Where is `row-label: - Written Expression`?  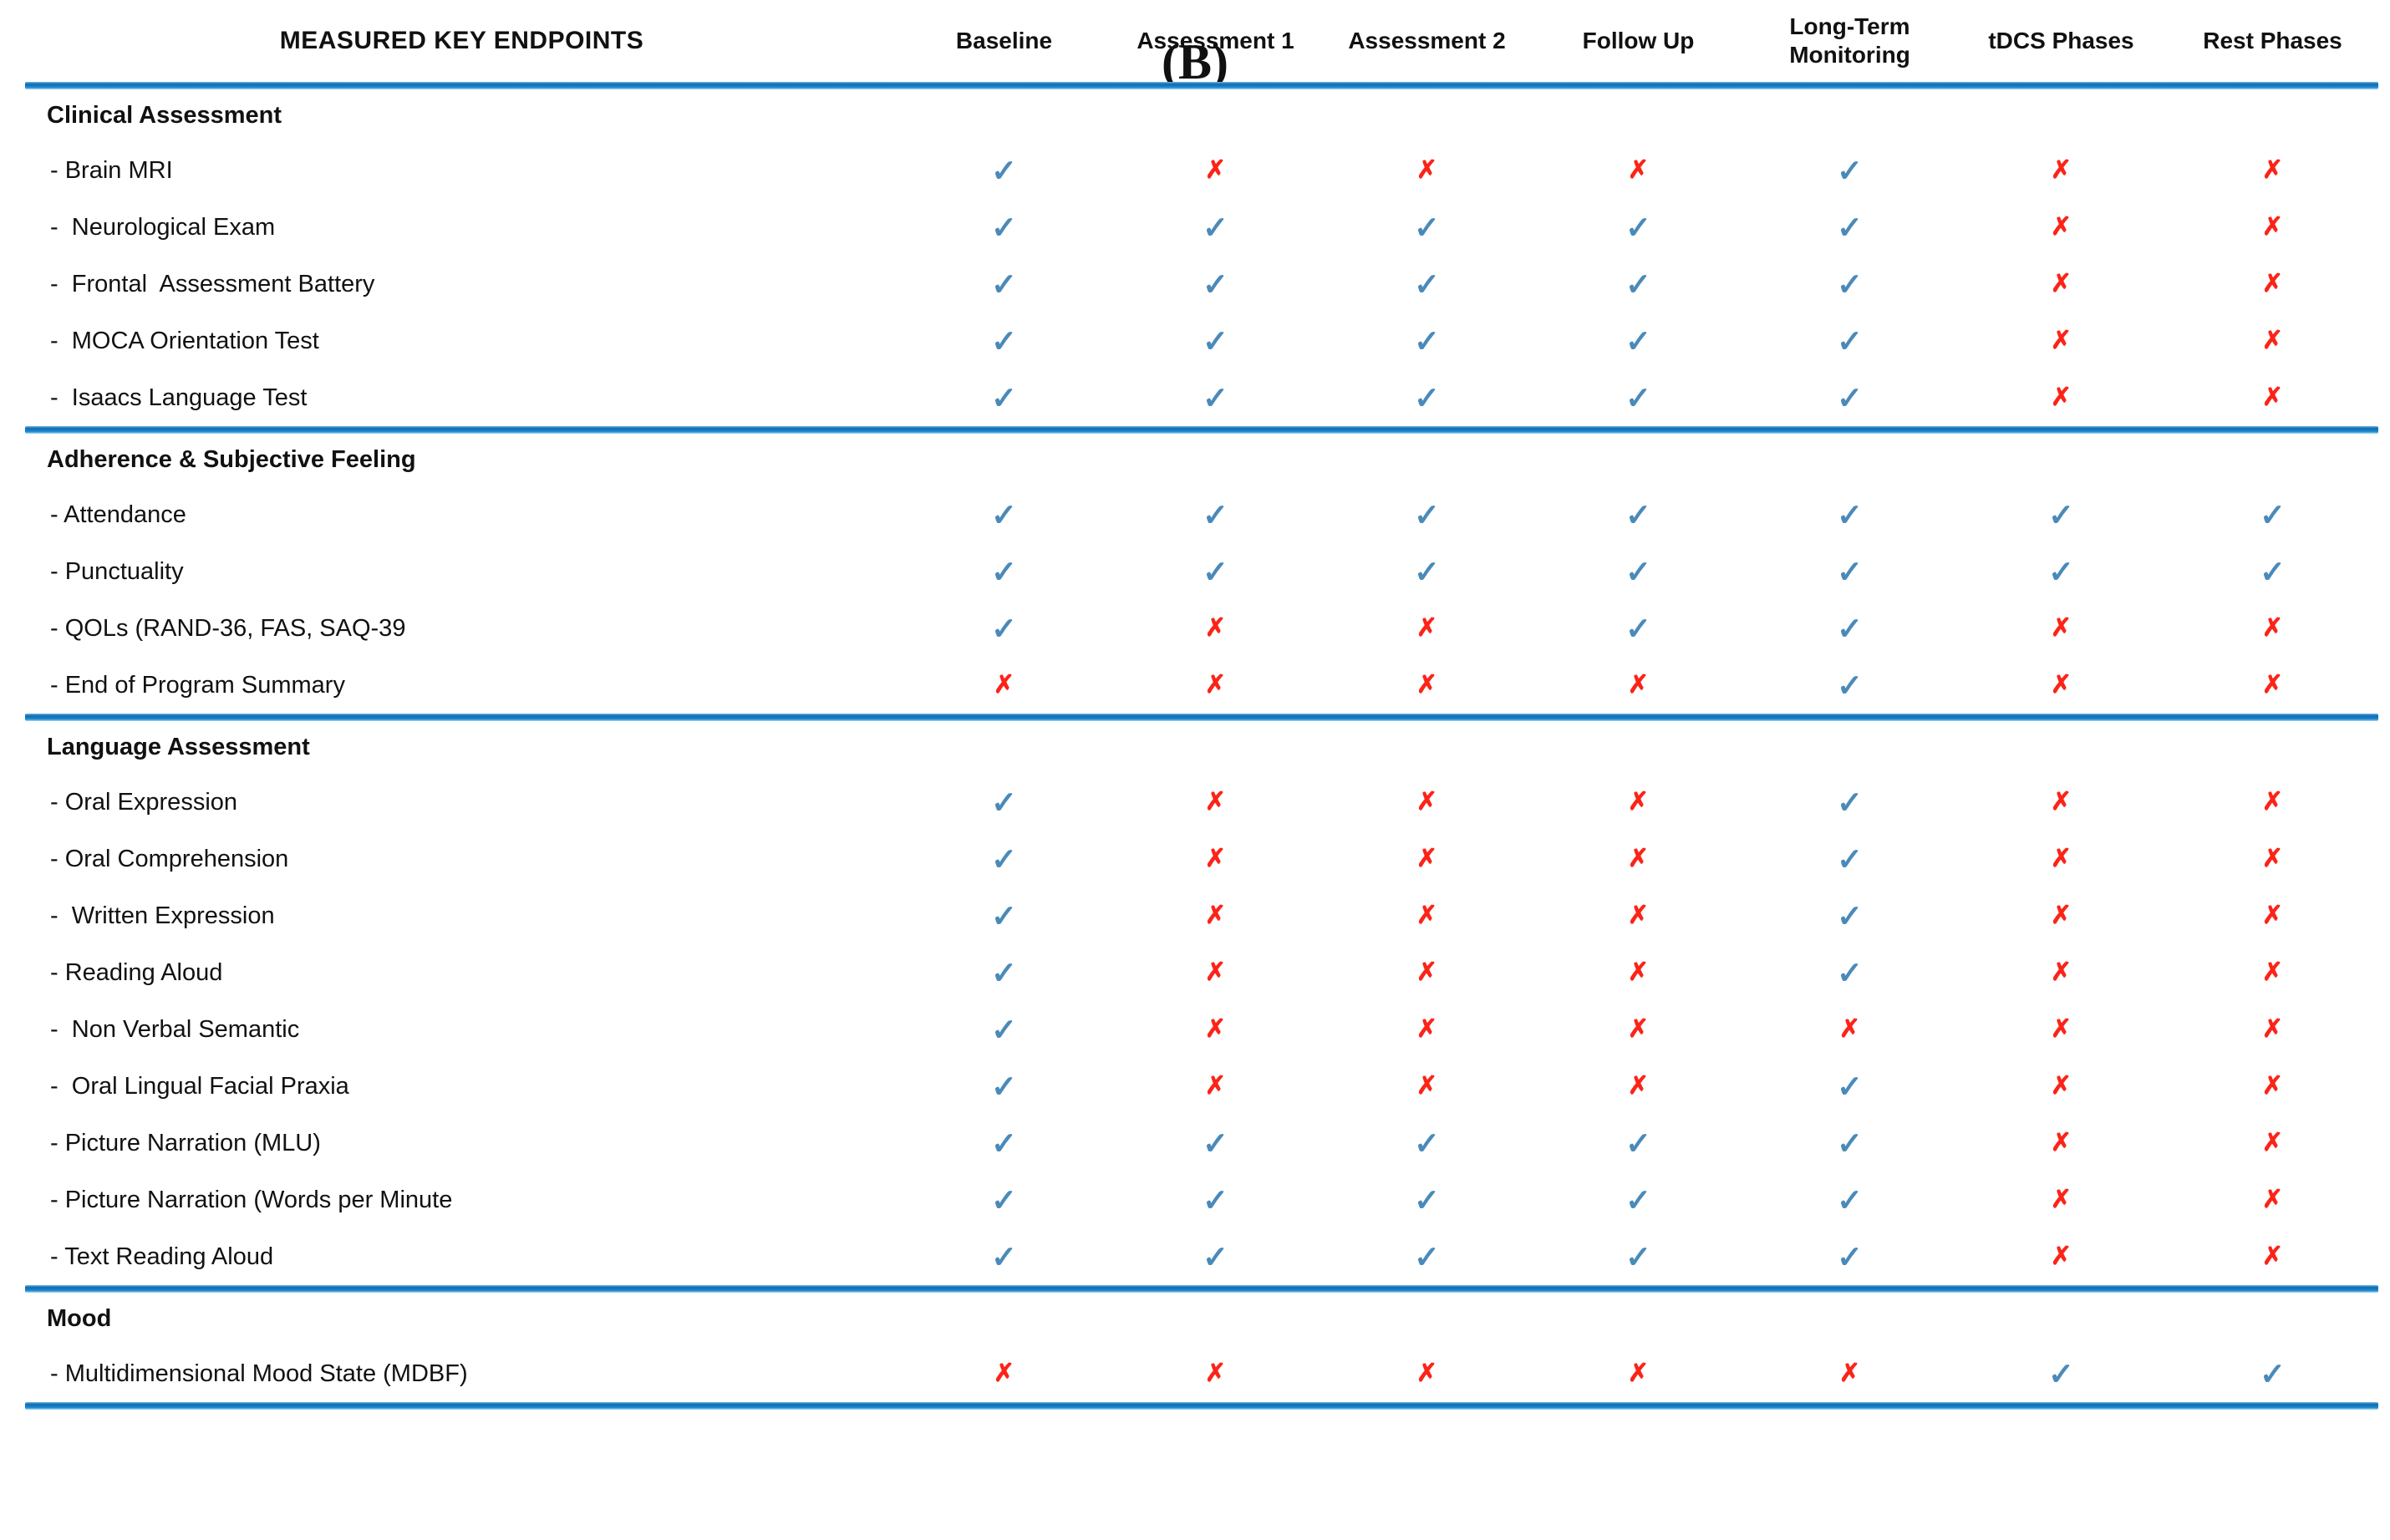
row-label: - Written Expression is located at coordinates (162, 915).